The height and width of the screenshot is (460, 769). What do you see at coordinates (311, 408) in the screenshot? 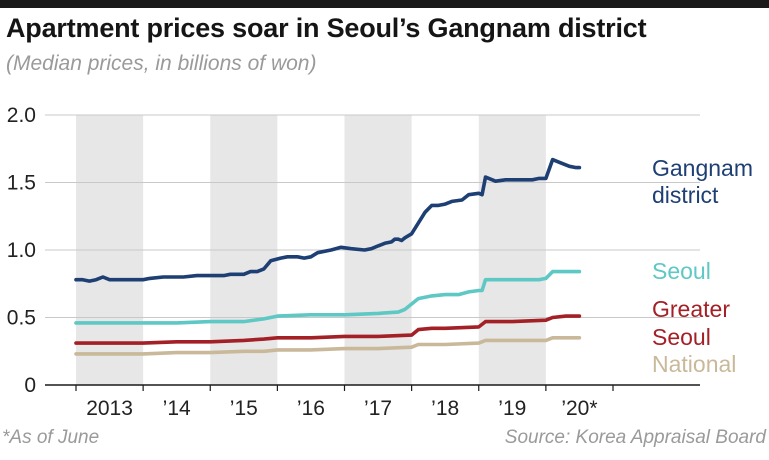
I see `x-tick-label: ’16` at bounding box center [311, 408].